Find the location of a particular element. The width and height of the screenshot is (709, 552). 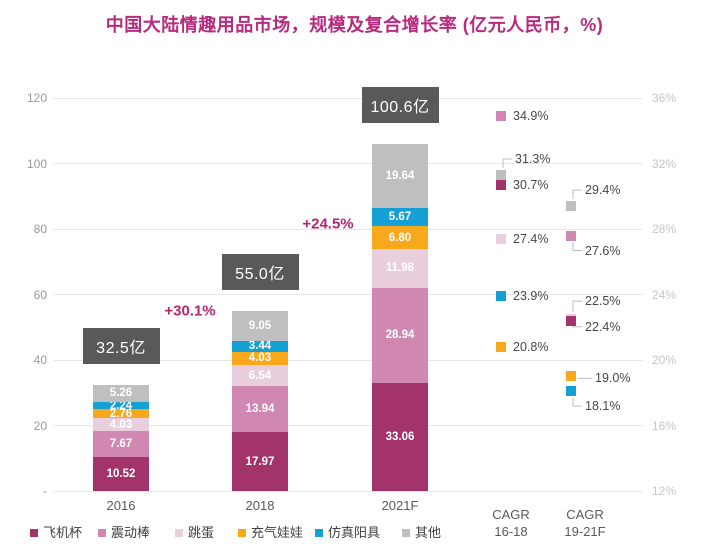

total-label-box: 100.6亿 is located at coordinates (400, 104).